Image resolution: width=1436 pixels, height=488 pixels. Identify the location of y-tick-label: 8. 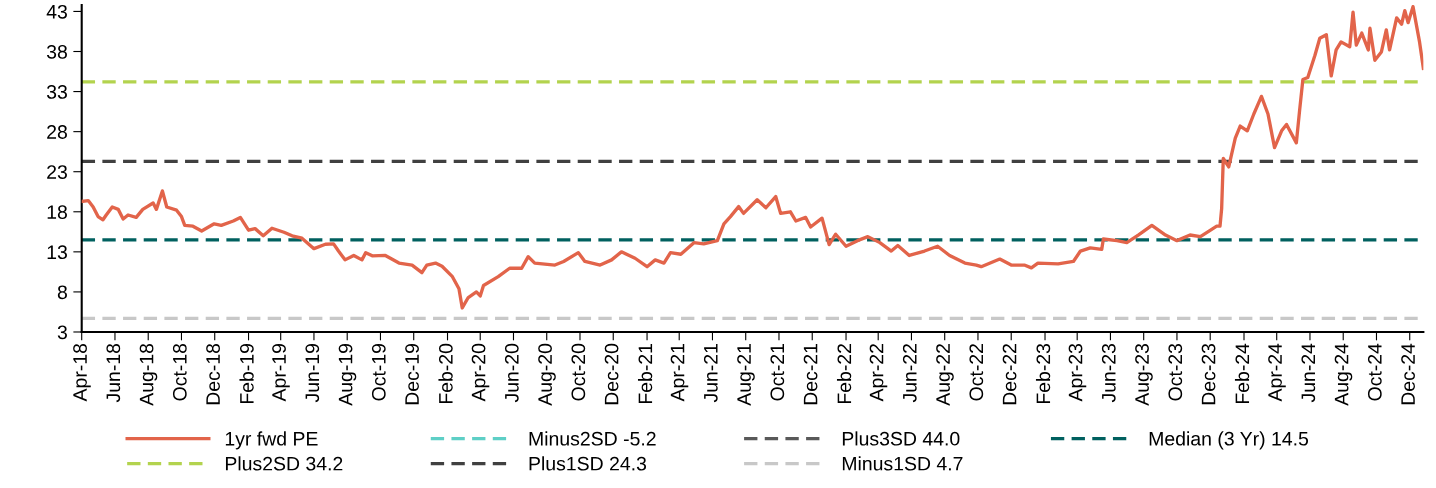
(62, 292).